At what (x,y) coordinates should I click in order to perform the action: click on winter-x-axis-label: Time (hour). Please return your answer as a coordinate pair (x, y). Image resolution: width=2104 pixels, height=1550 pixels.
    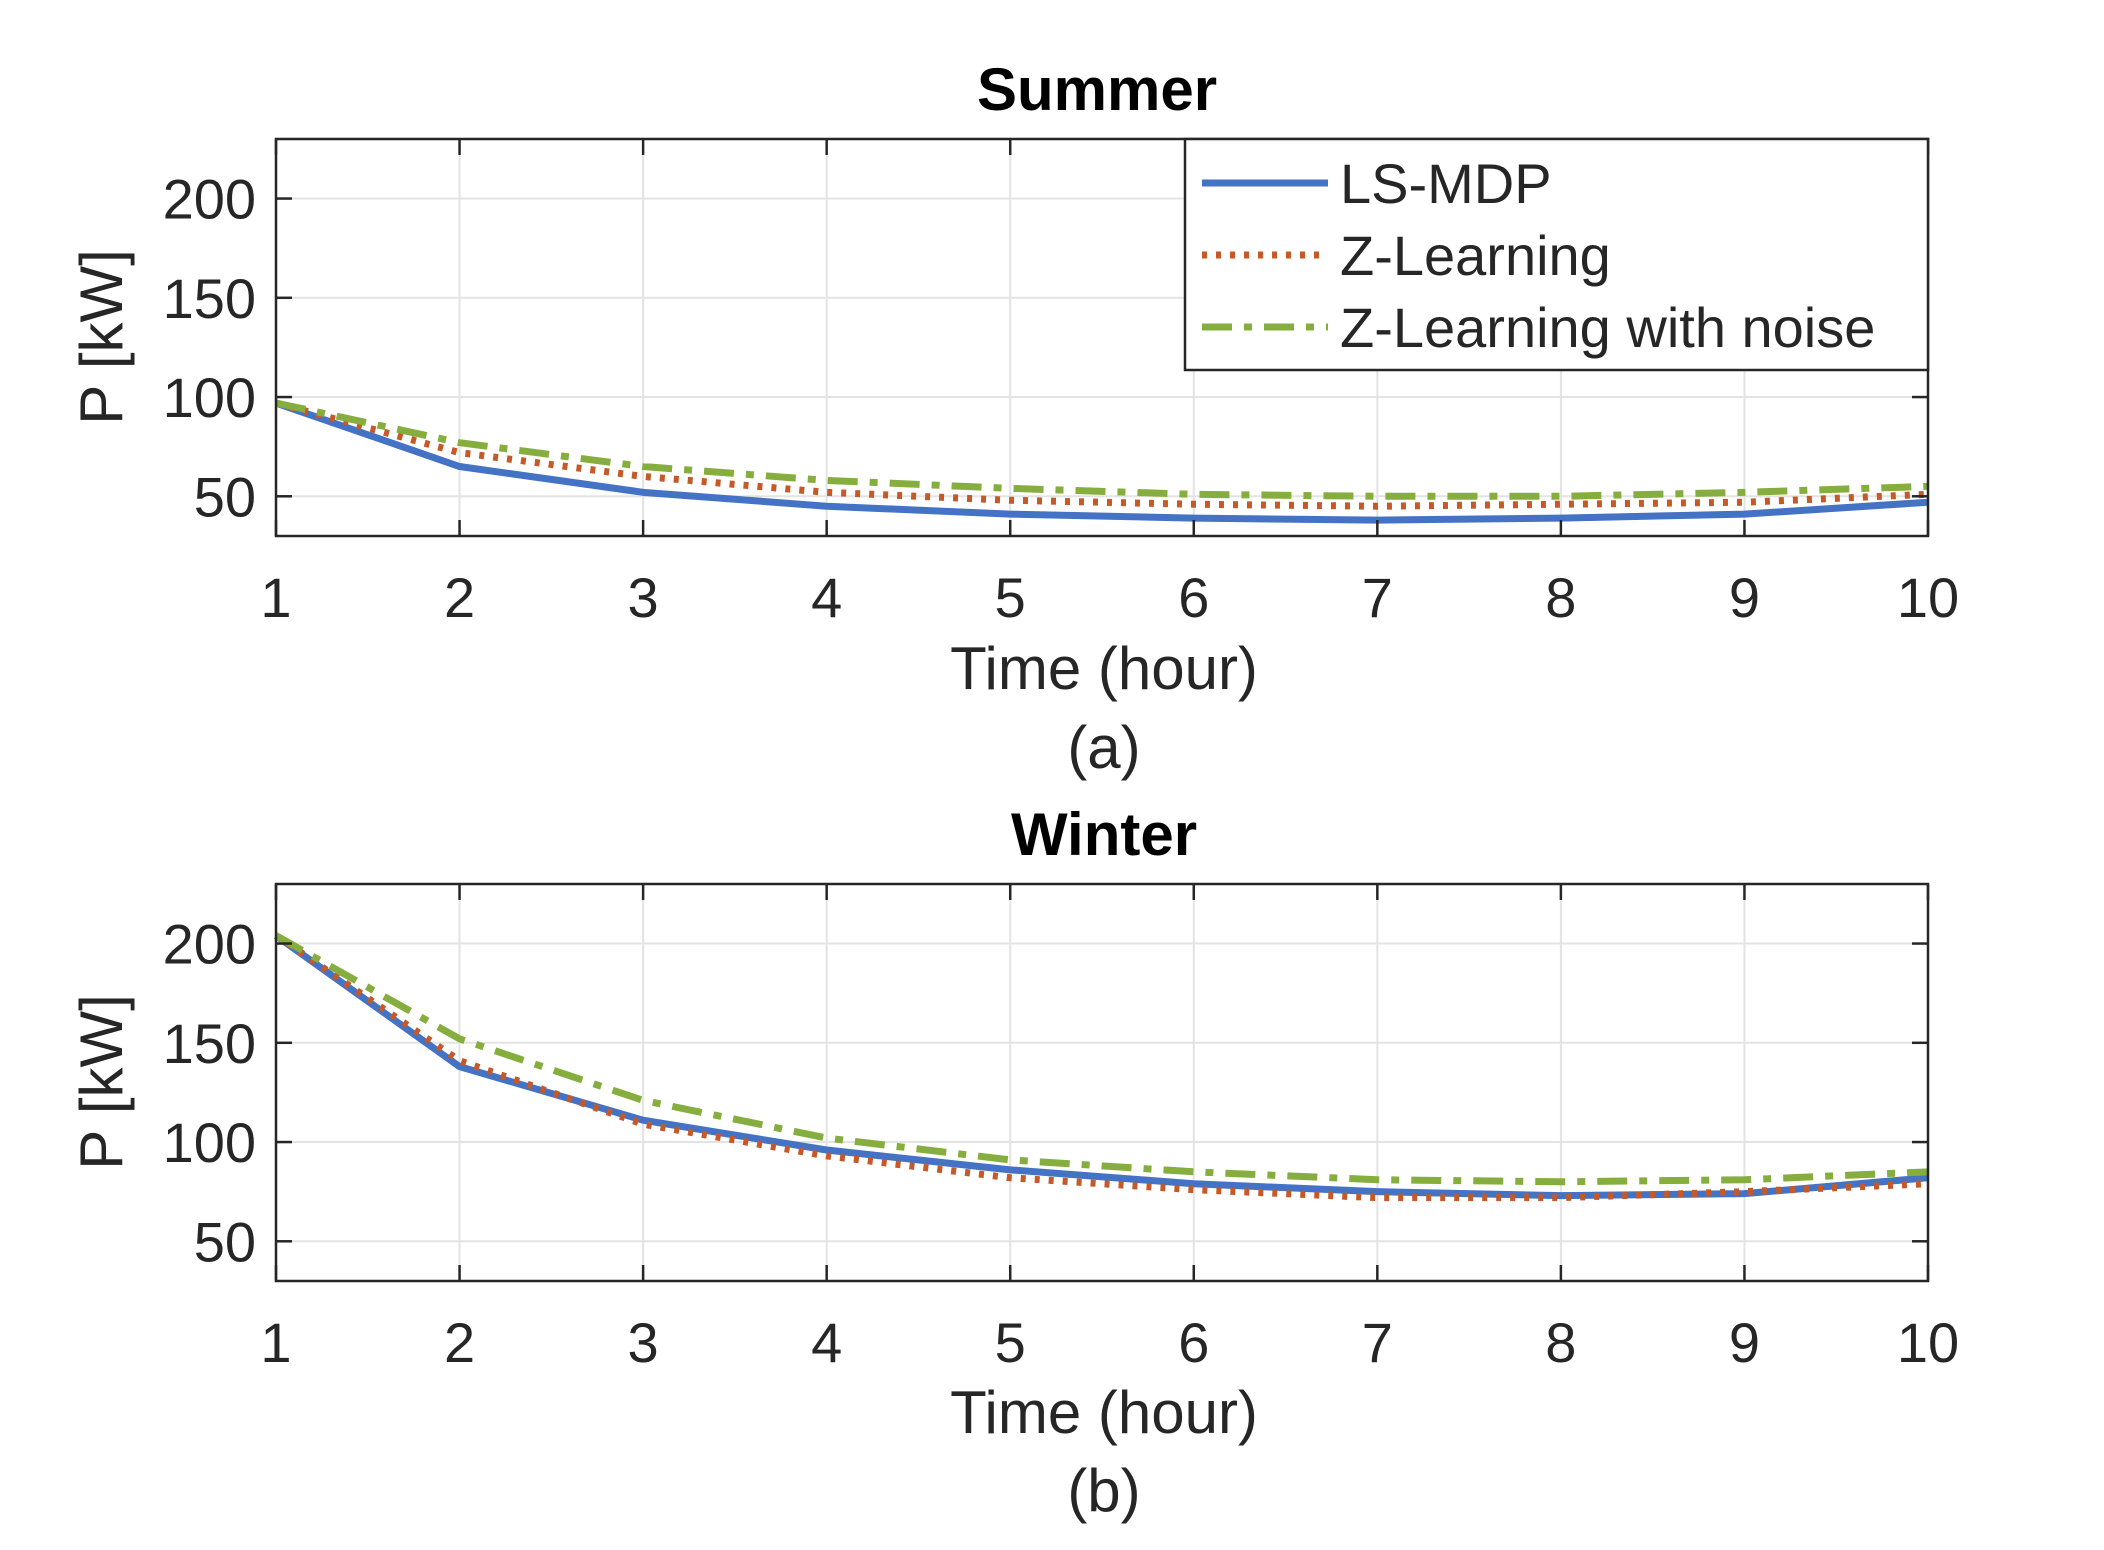
    Looking at the image, I should click on (1104, 1412).